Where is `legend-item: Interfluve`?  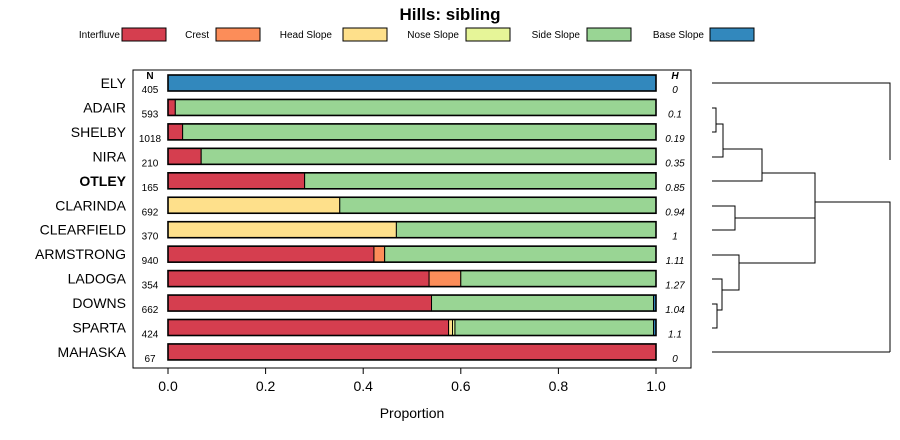
legend-item: Interfluve is located at coordinates (123, 34).